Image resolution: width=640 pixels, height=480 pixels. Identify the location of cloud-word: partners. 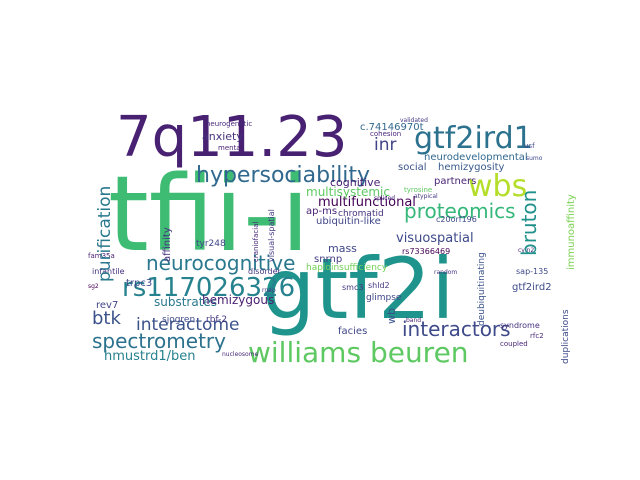
(455, 181).